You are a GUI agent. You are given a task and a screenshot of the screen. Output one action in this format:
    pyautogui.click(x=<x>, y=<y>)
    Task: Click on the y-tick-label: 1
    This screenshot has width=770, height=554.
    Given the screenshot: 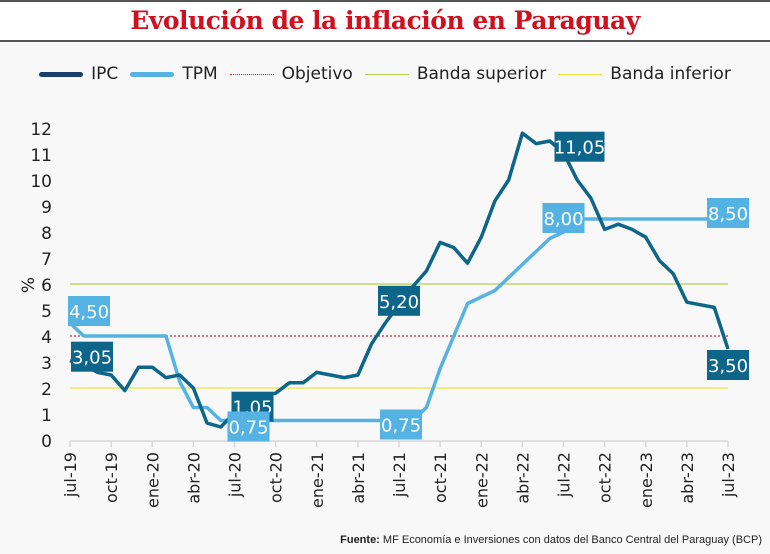 What is the action you would take?
    pyautogui.click(x=46, y=416)
    